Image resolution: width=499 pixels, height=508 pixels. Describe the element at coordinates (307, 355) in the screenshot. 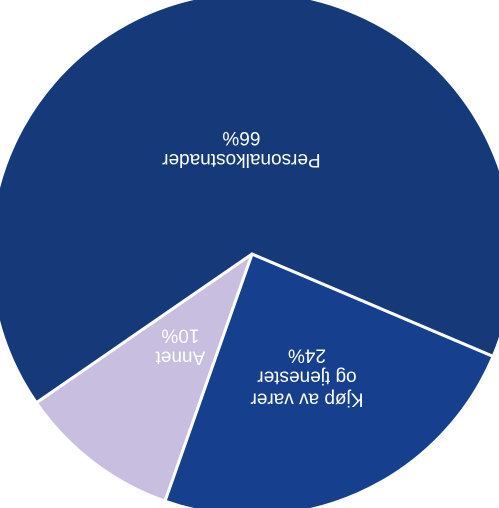

I see `slice-percent-label: 24%` at that location.